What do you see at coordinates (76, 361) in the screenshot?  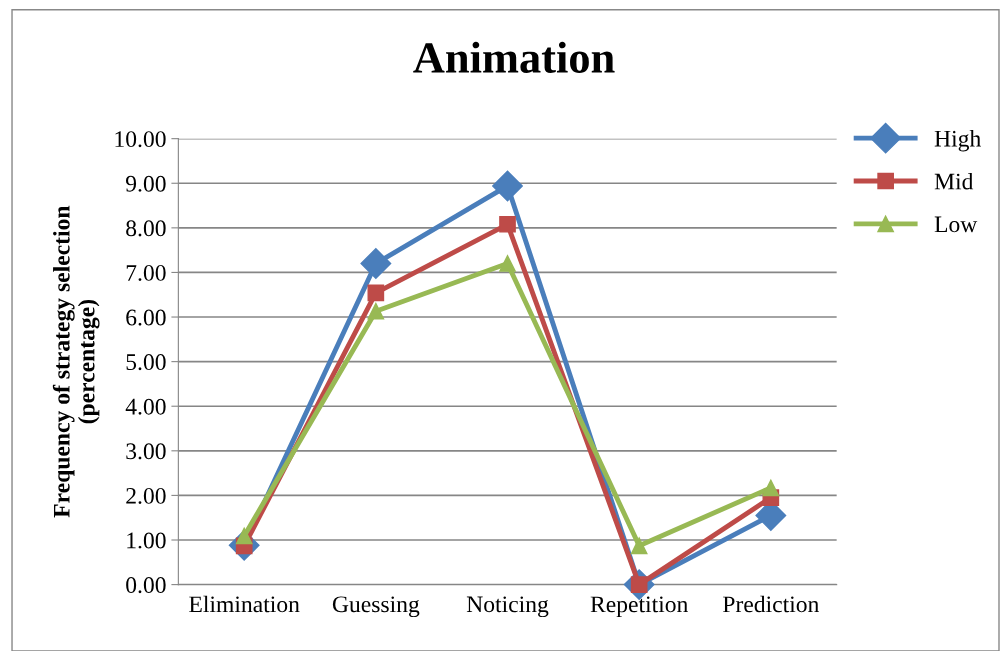 I see `y-axis-title: Frequency of strategy selection (percentage)` at bounding box center [76, 361].